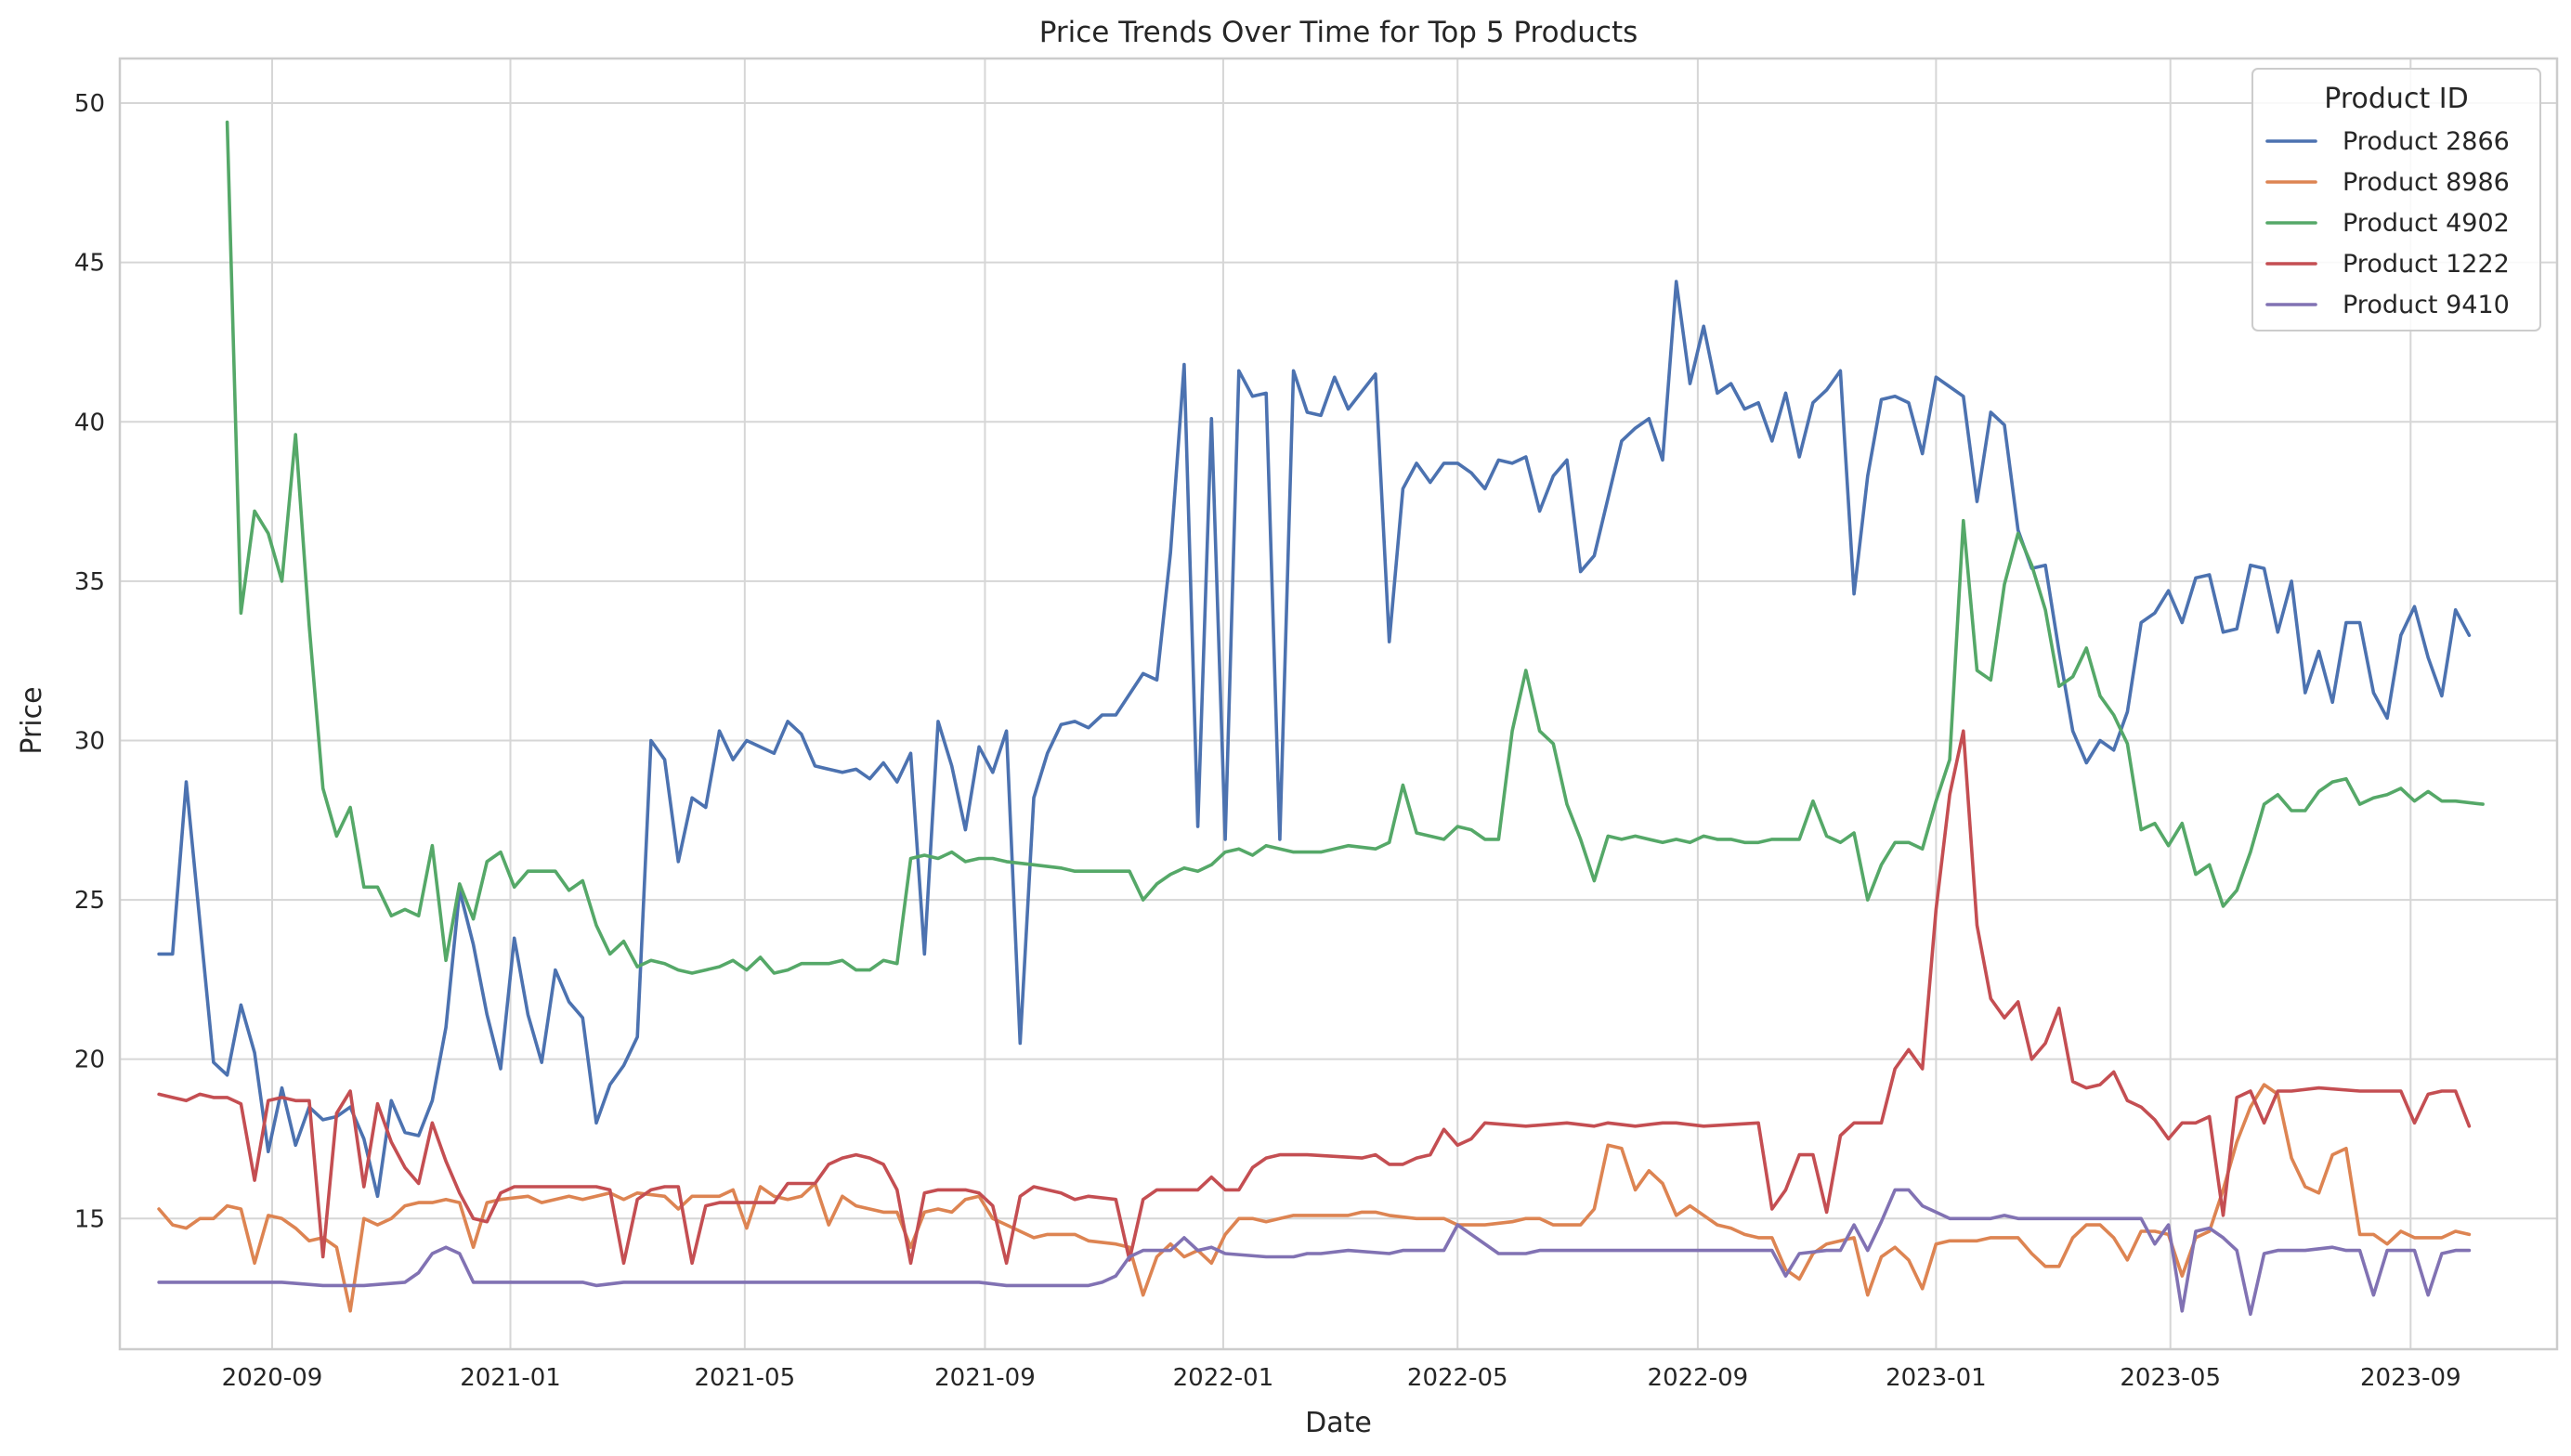 Image resolution: width=2571 pixels, height=1456 pixels. What do you see at coordinates (1458, 1378) in the screenshot?
I see `x-tick-label: 2022-05` at bounding box center [1458, 1378].